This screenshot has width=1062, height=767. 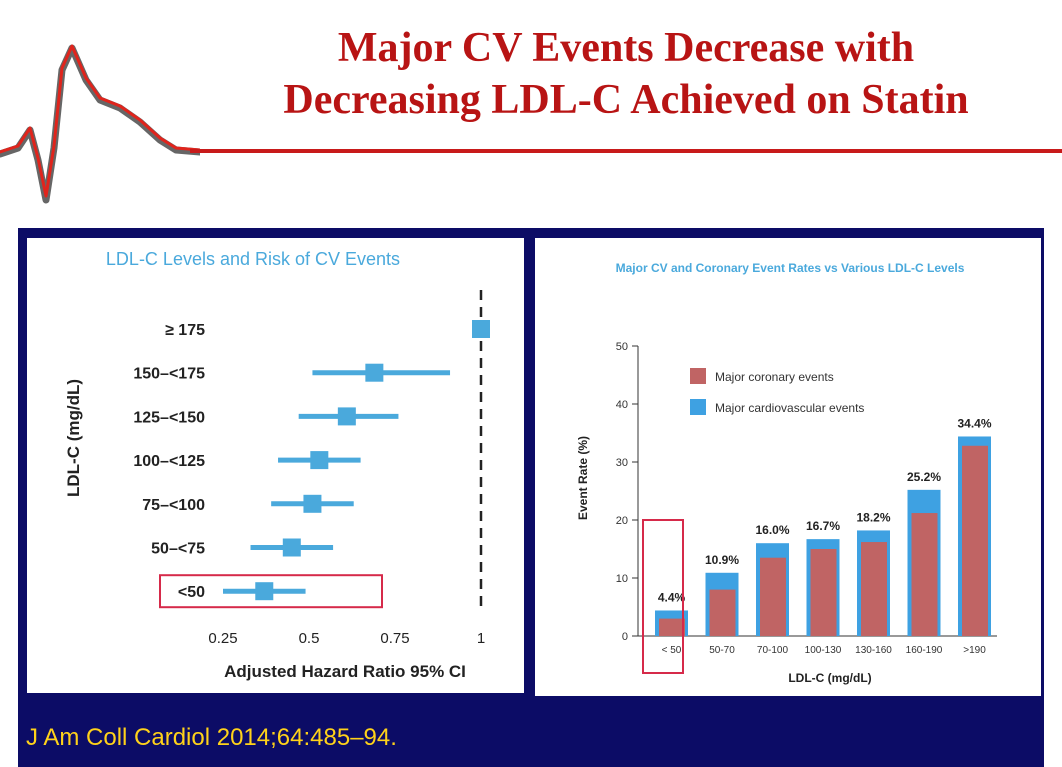 What do you see at coordinates (622, 347) in the screenshot?
I see `y-tick-label: 50` at bounding box center [622, 347].